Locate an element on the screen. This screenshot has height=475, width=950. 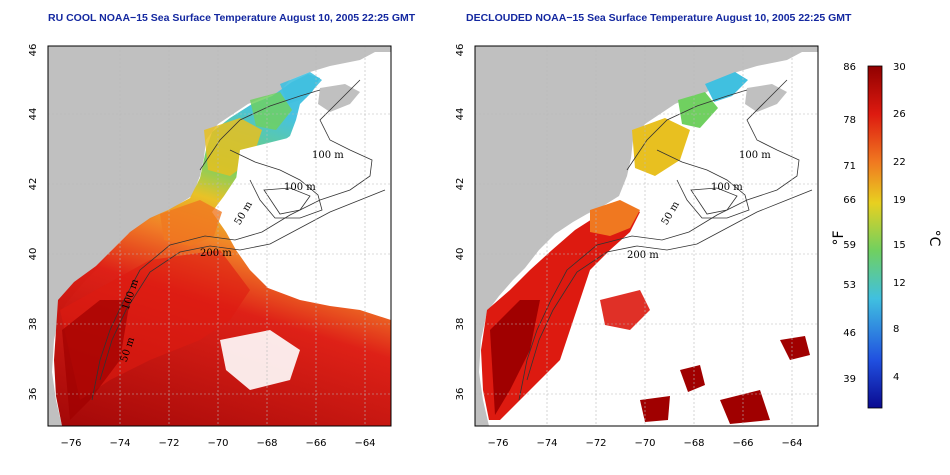
lon-axis-right: −76 −74 −72 −70 −68 −66 −64 is located at coordinates (644, 443).